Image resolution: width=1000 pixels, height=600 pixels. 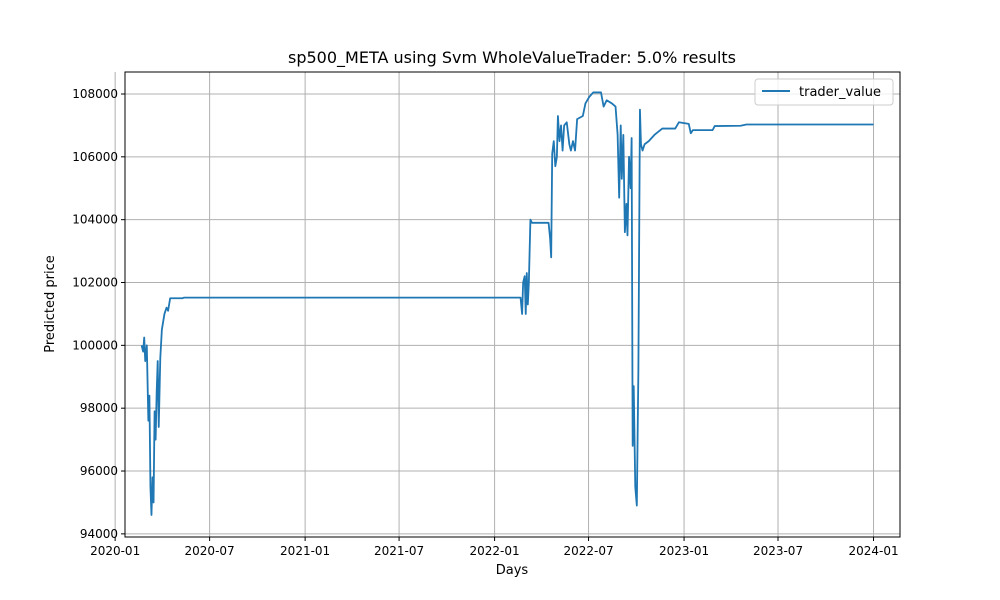 I want to click on y-tick-label: 106000, so click(x=95, y=157).